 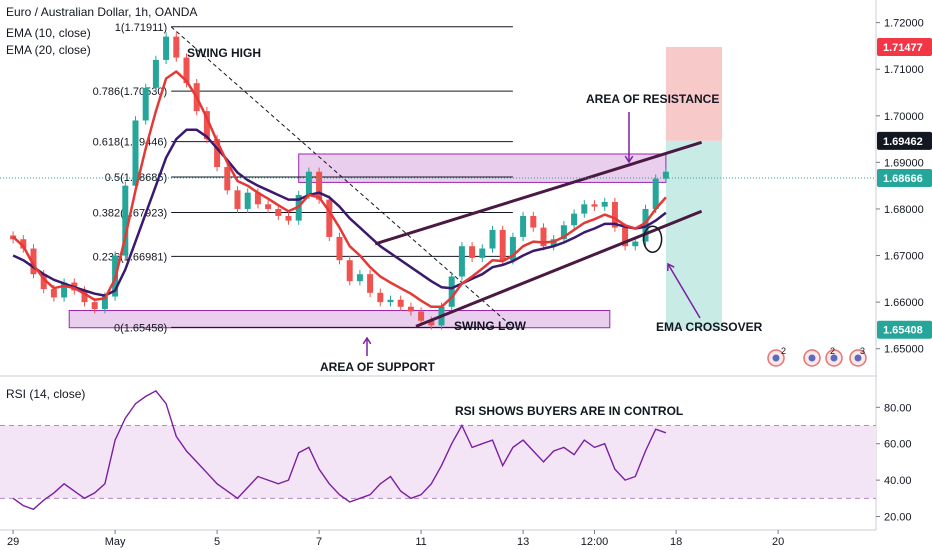 What do you see at coordinates (904, 70) in the screenshot?
I see `price-axis-label: 1.71000` at bounding box center [904, 70].